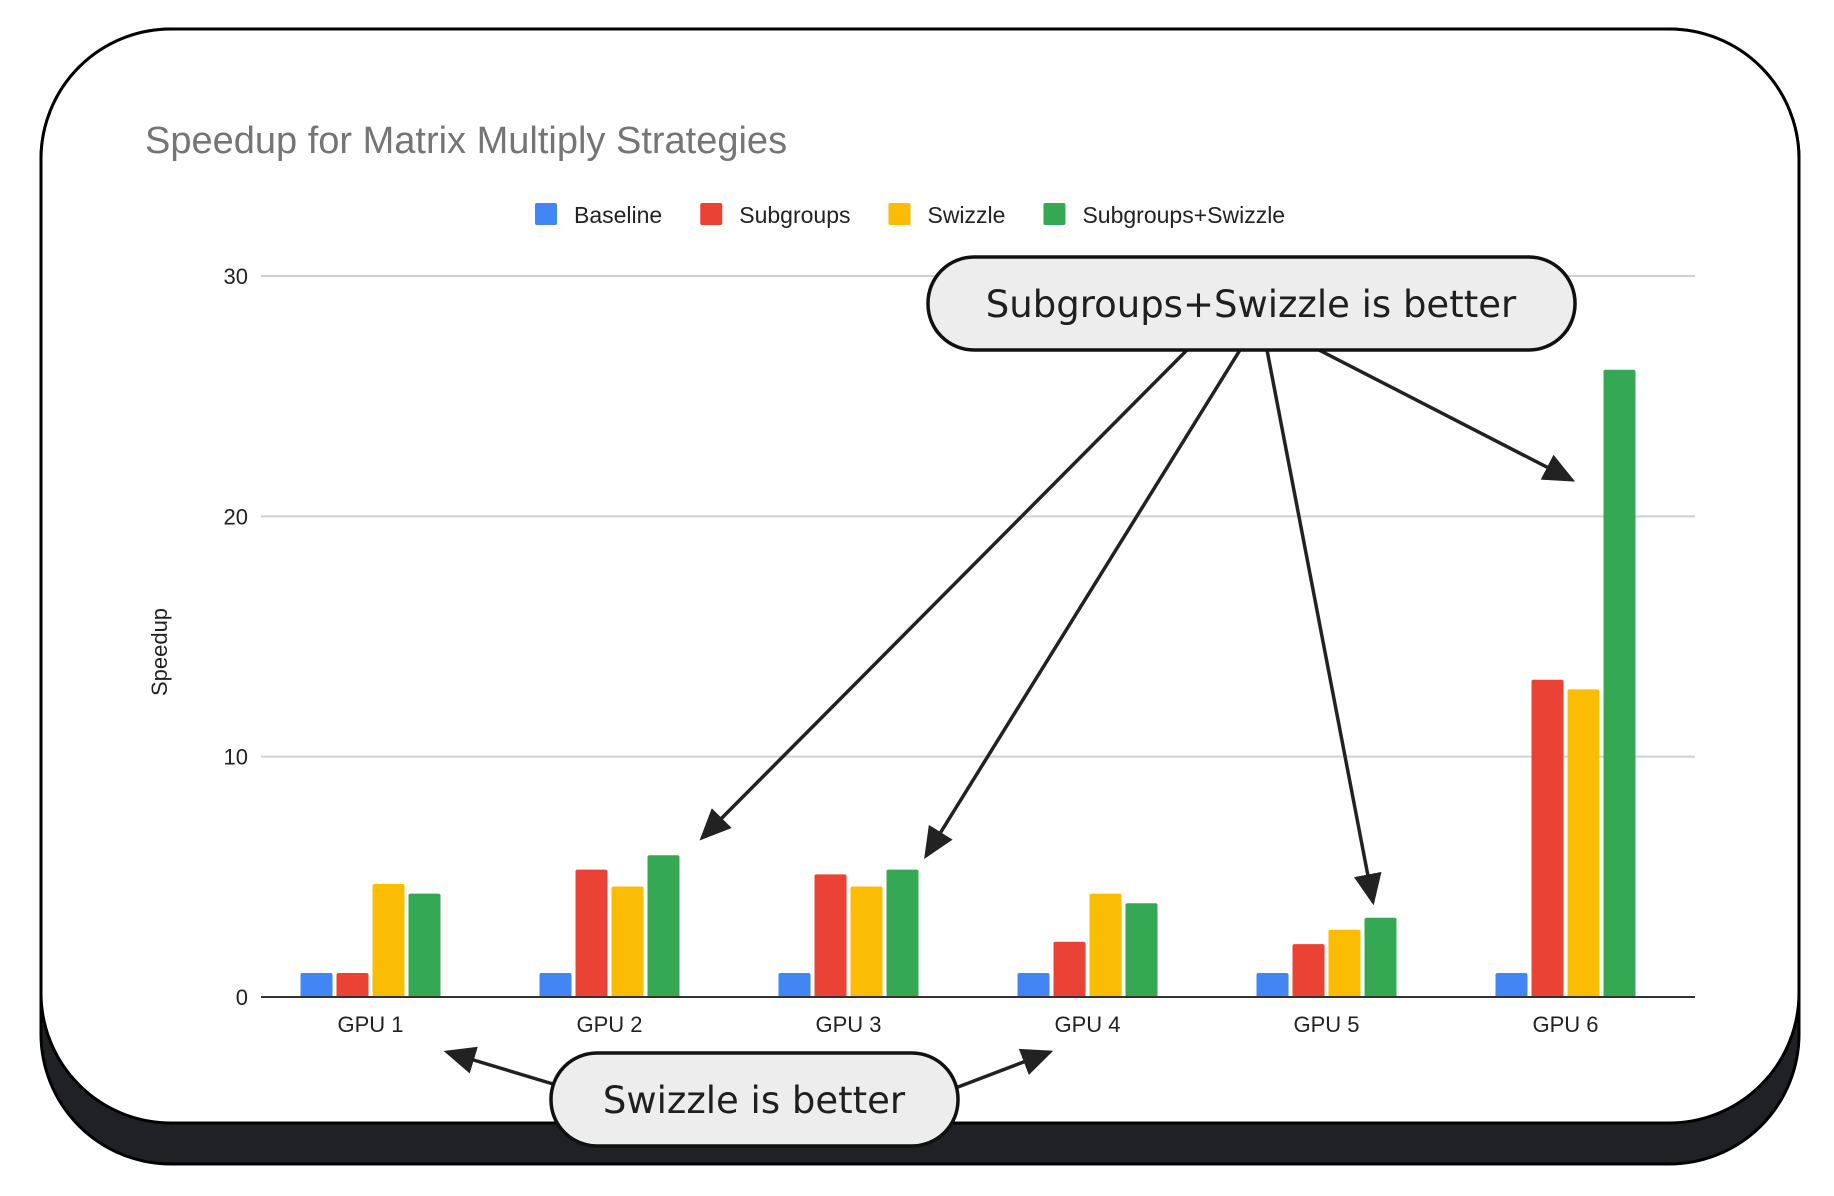 This screenshot has height=1196, width=1834. I want to click on callout-text: Subgroups+Swizzle is better, so click(1251, 304).